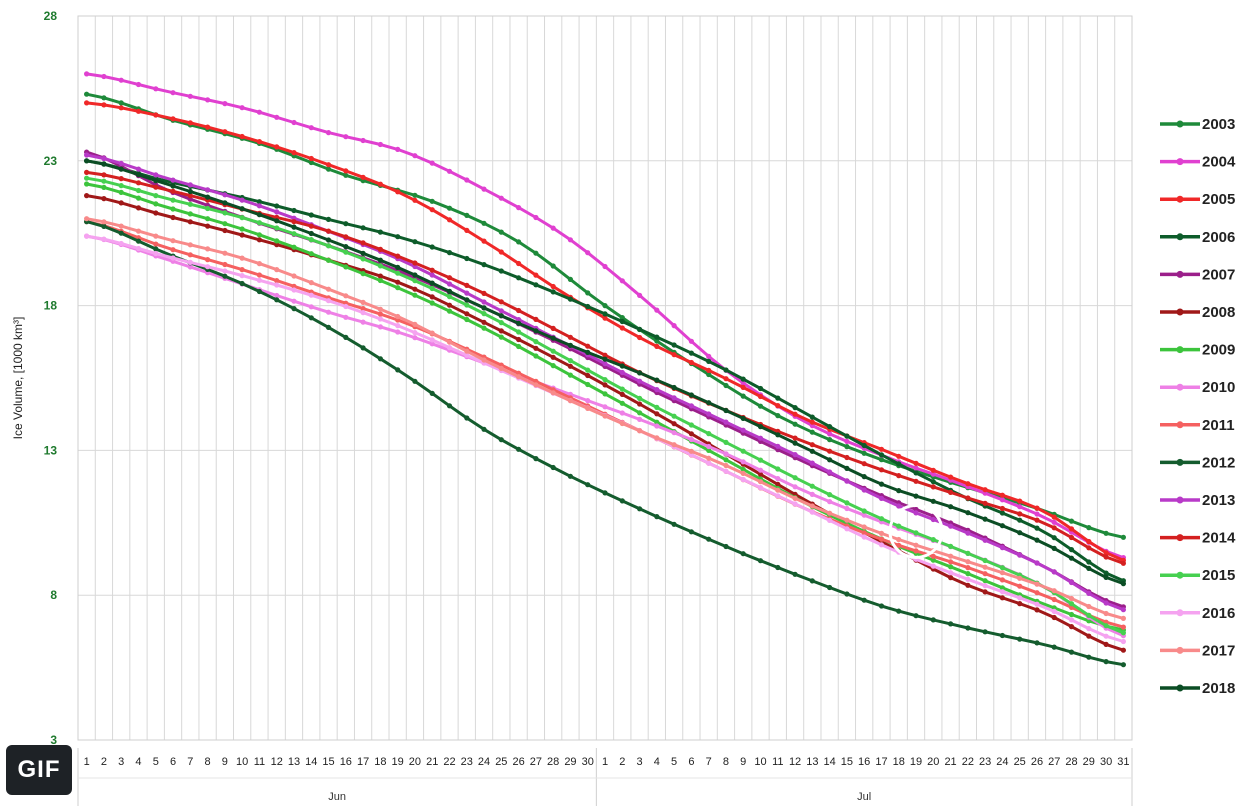 The image size is (1255, 806). I want to click on legend-label: 2015, so click(1218, 575).